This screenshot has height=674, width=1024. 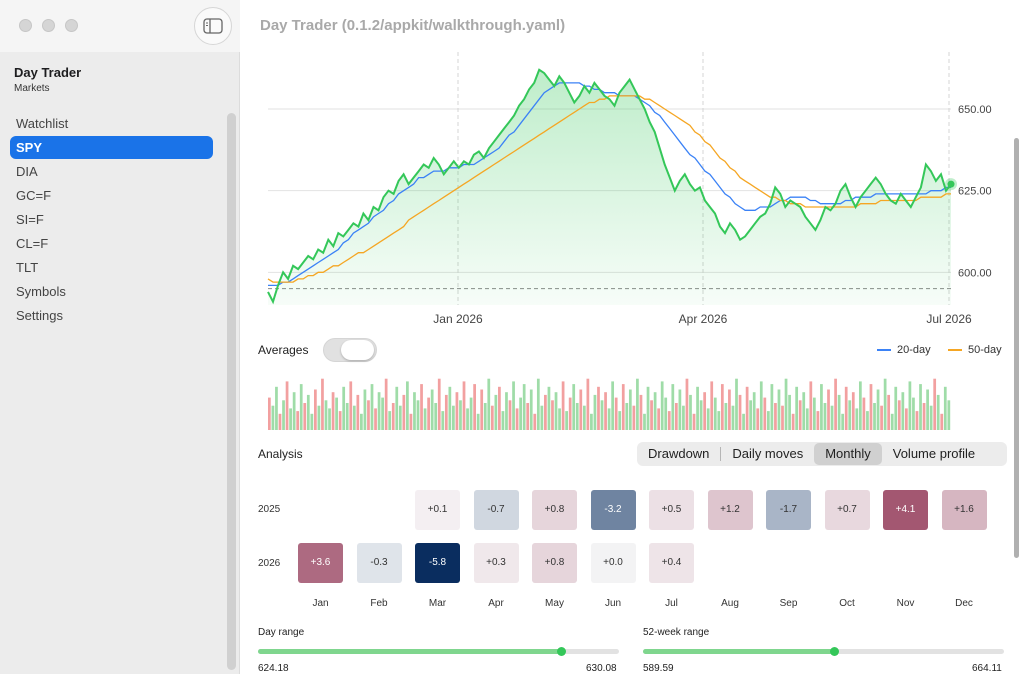 What do you see at coordinates (437, 563) in the screenshot?
I see `heatmap-cell: -5.8` at bounding box center [437, 563].